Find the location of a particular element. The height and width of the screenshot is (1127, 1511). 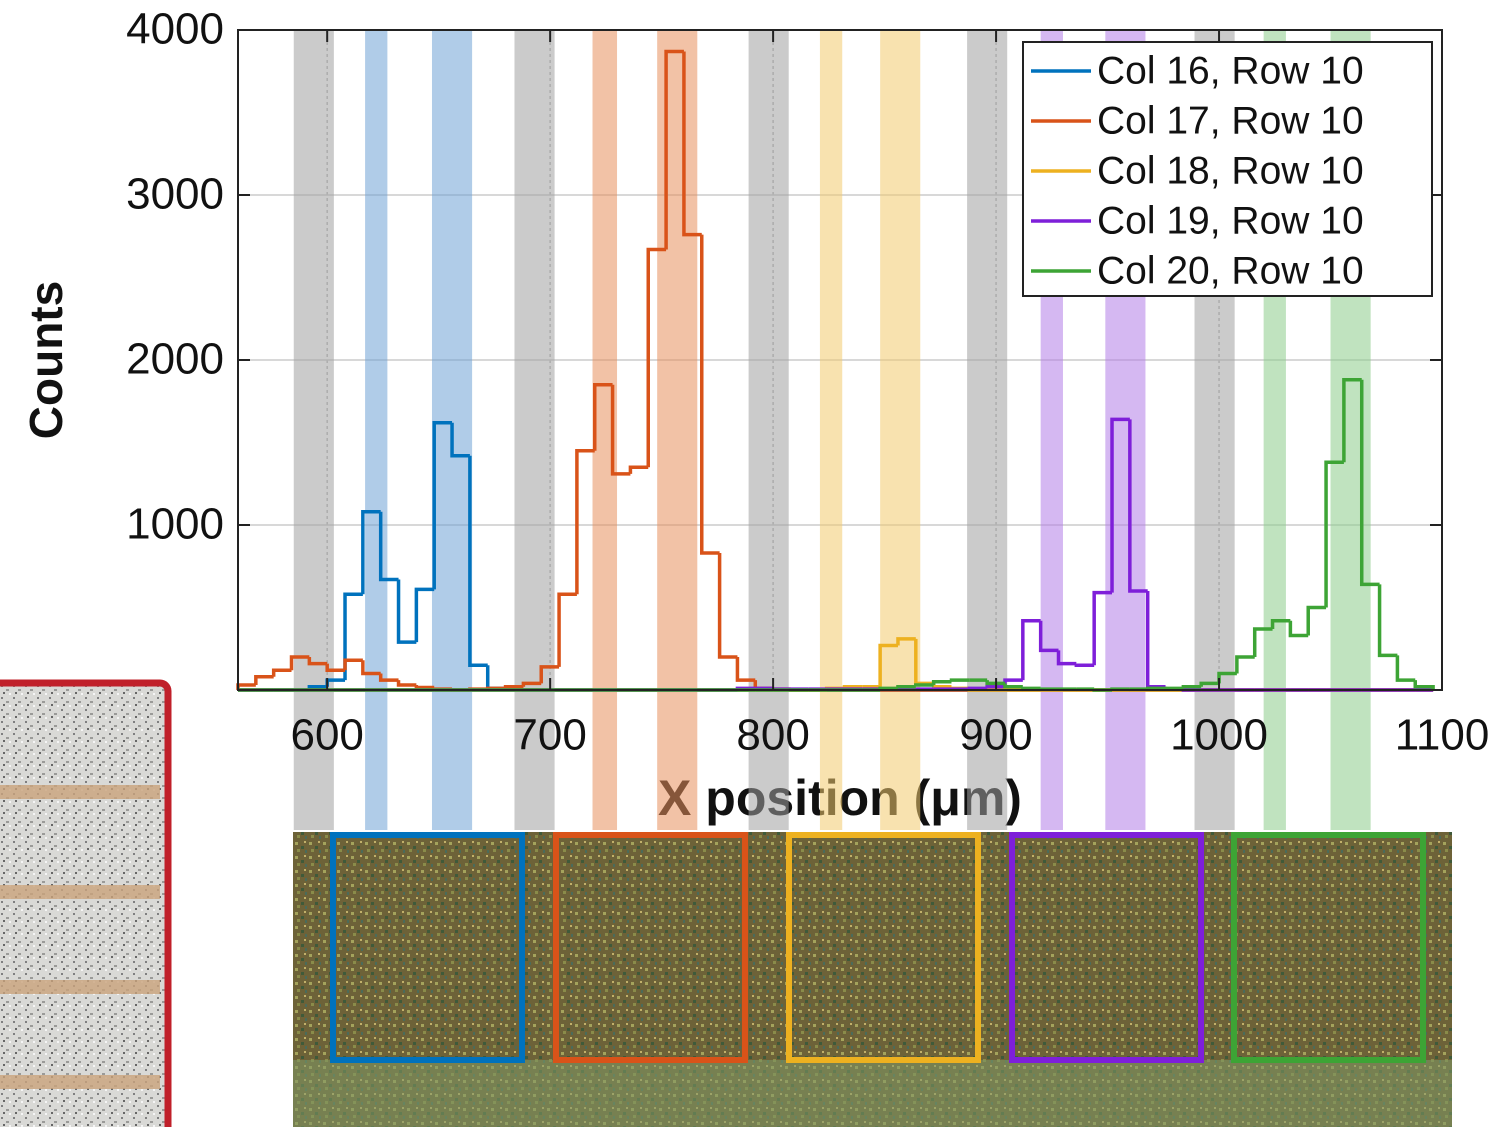

legend-label: Col 18, Row 10 is located at coordinates (1230, 170).